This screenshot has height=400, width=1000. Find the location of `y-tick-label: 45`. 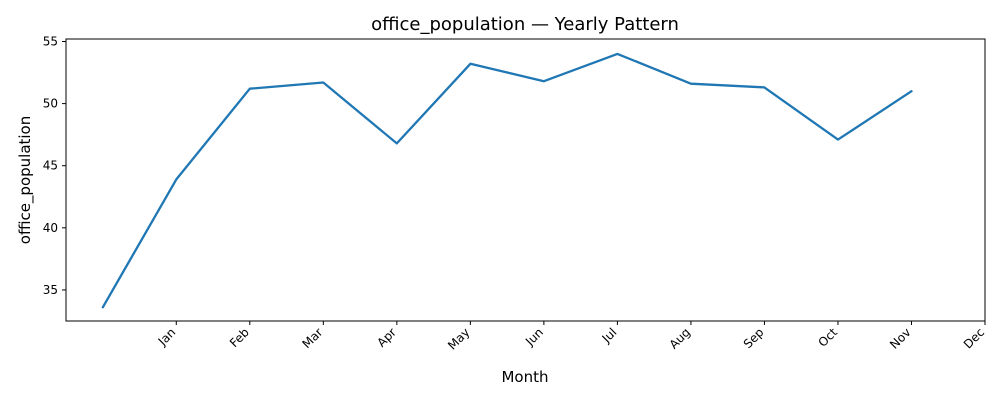

y-tick-label: 45 is located at coordinates (50, 166).